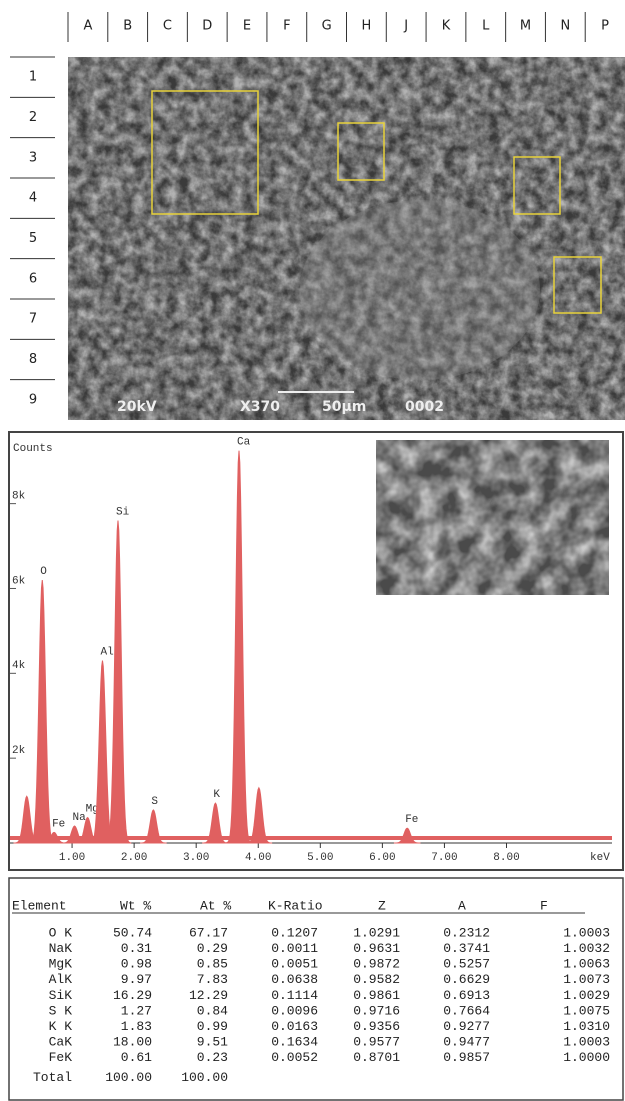  Describe the element at coordinates (294, 964) in the screenshot. I see `table-cell: 0.0051` at that location.